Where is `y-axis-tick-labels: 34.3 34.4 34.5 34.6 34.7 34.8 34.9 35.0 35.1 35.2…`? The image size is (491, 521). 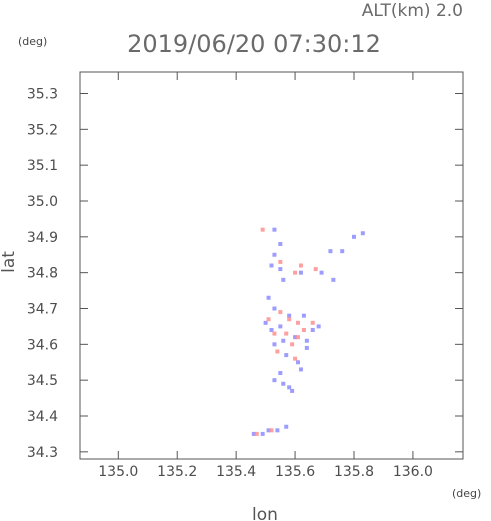
y-axis-tick-labels: 34.3 34.4 34.5 34.6 34.7 34.8 34.9 35.0 35.1 35.2… is located at coordinates (42, 274).